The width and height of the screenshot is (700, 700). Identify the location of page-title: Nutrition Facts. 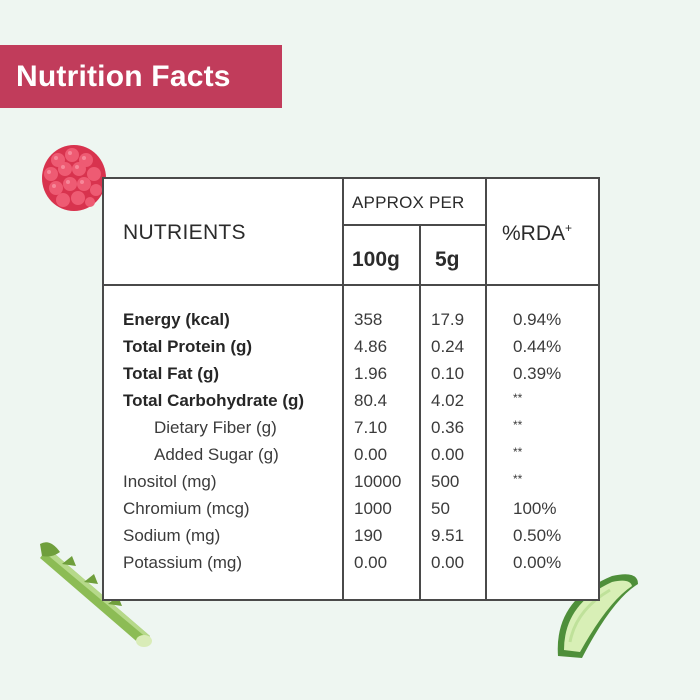
(123, 76).